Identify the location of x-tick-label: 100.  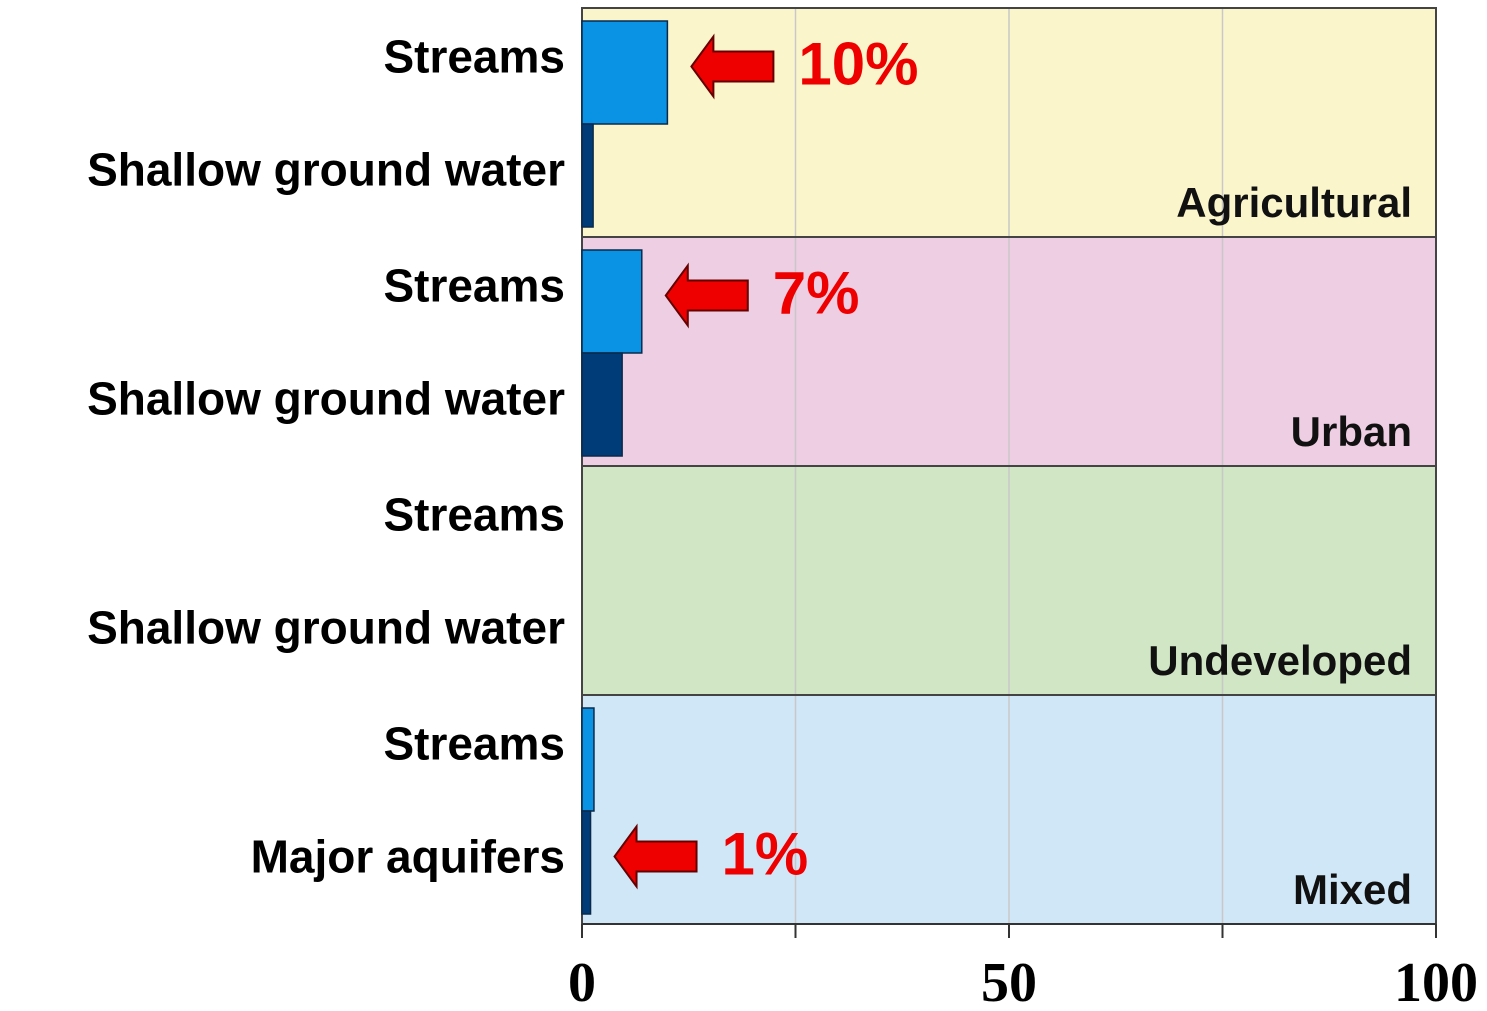
(1436, 981).